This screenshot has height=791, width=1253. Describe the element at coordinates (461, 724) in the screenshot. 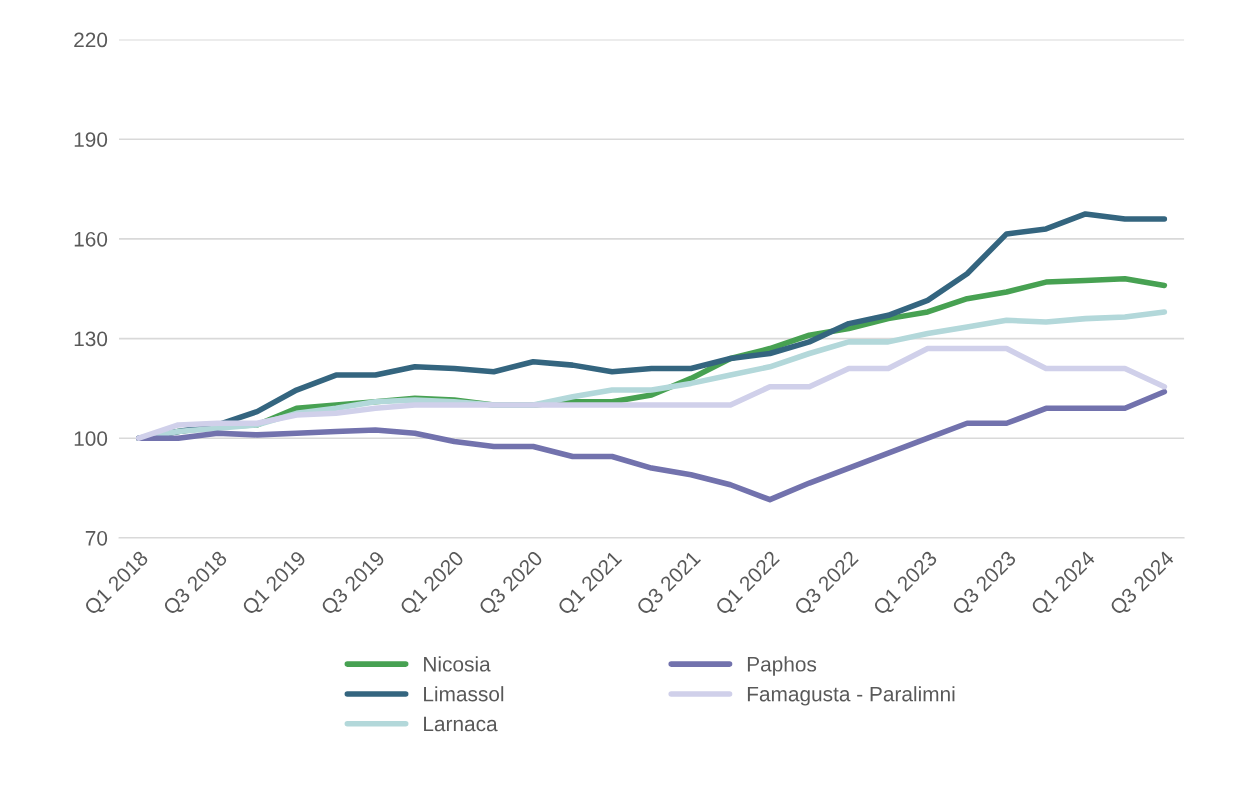

I see `legend-label: Larnaca` at that location.